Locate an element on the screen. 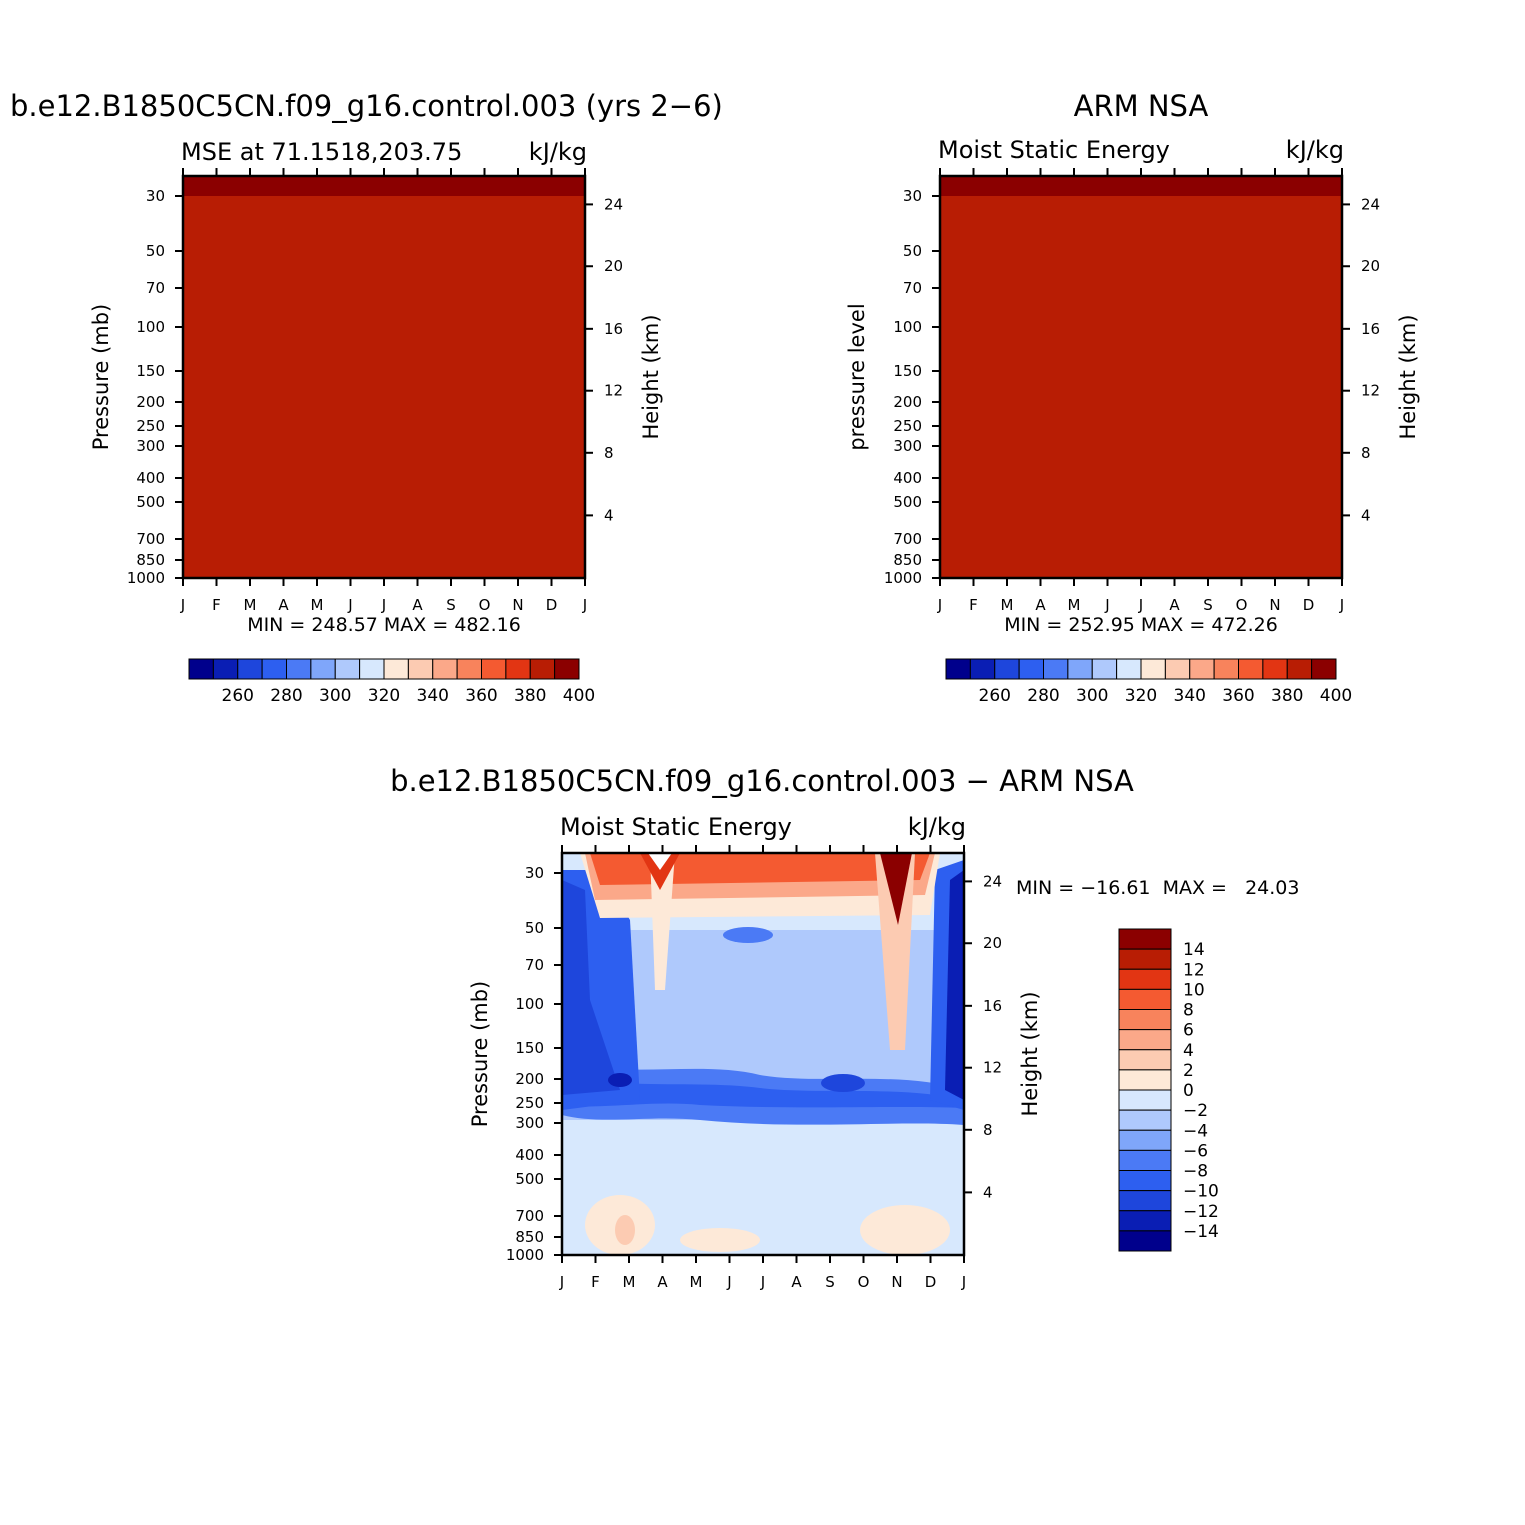 The image size is (1525, 1525). colorbar-label: −14 is located at coordinates (1201, 1232).